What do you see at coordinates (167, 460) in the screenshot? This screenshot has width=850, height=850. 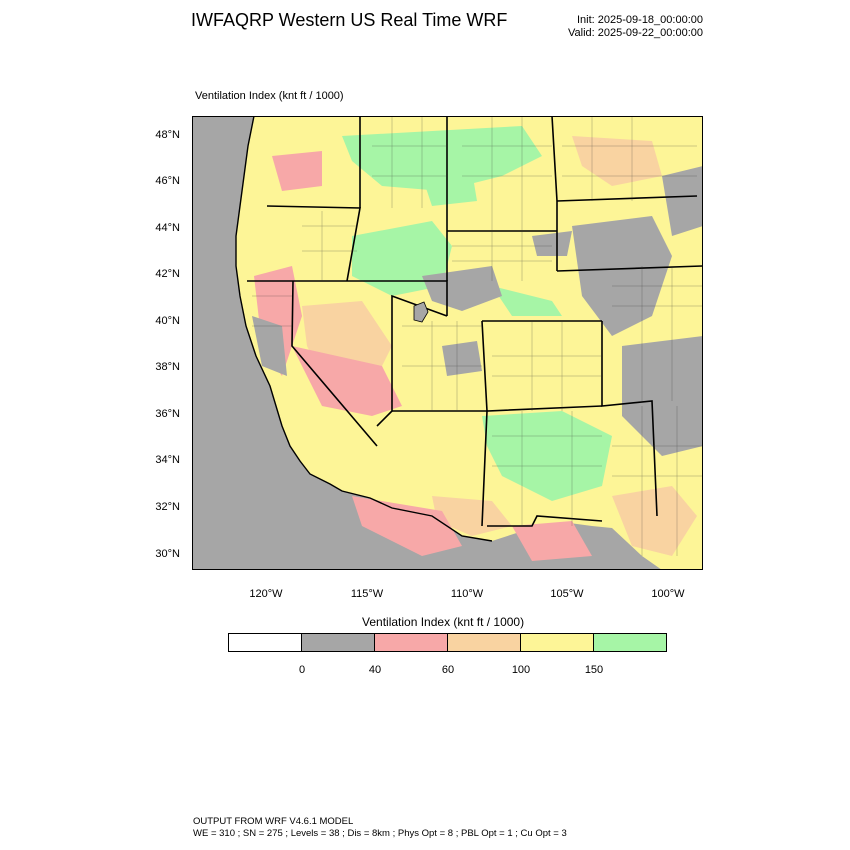 I see `lat-label: 34°N` at bounding box center [167, 460].